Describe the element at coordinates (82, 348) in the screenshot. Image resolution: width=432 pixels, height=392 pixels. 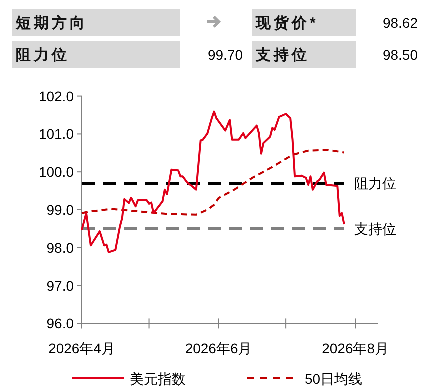
I see `x-tick-label: 2026年4月` at that location.